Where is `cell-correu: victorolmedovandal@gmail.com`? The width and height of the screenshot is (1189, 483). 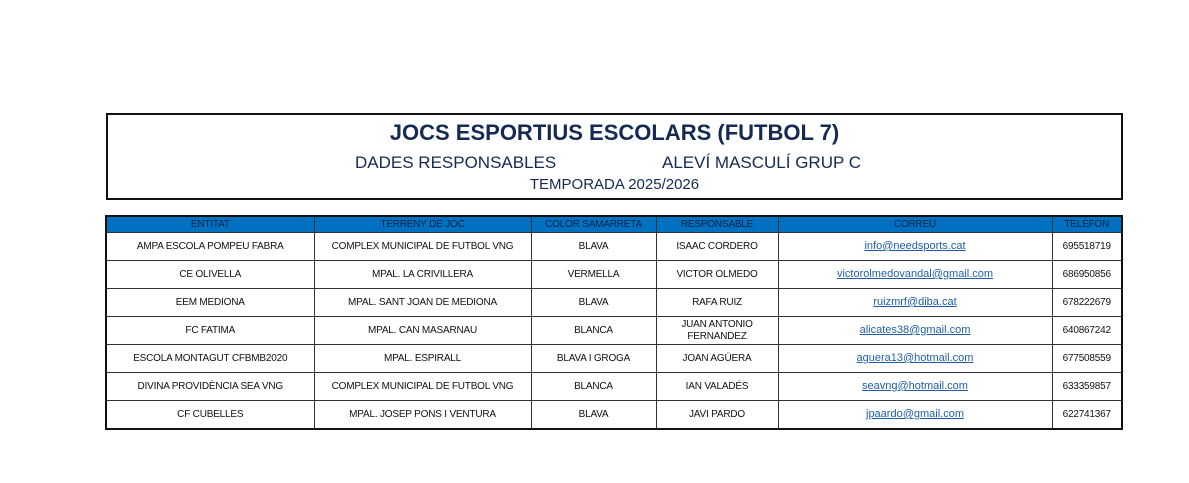
cell-correu: victorolmedovandal@gmail.com is located at coordinates (915, 274).